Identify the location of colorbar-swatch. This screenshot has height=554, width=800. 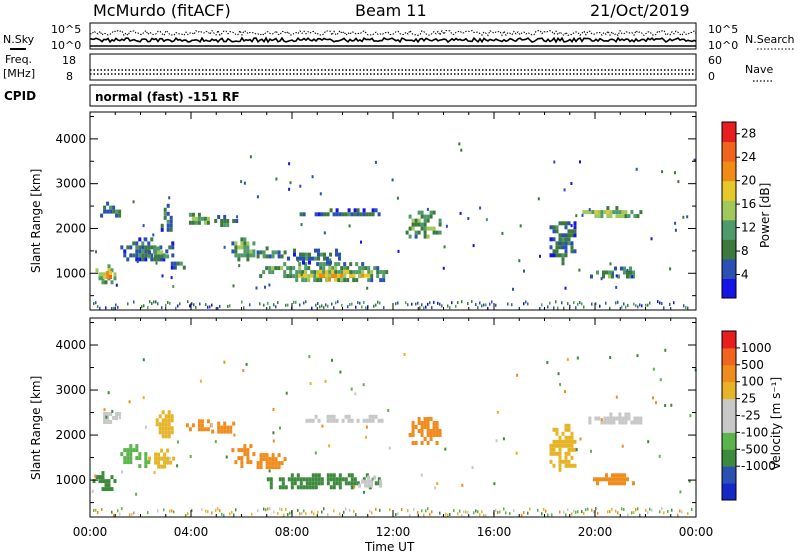
(729, 492).